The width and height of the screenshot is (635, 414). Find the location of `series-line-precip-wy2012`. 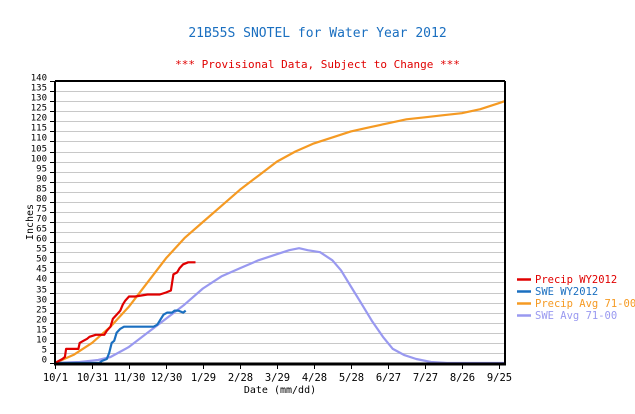

series-line-precip-wy2012 is located at coordinates (125, 312).